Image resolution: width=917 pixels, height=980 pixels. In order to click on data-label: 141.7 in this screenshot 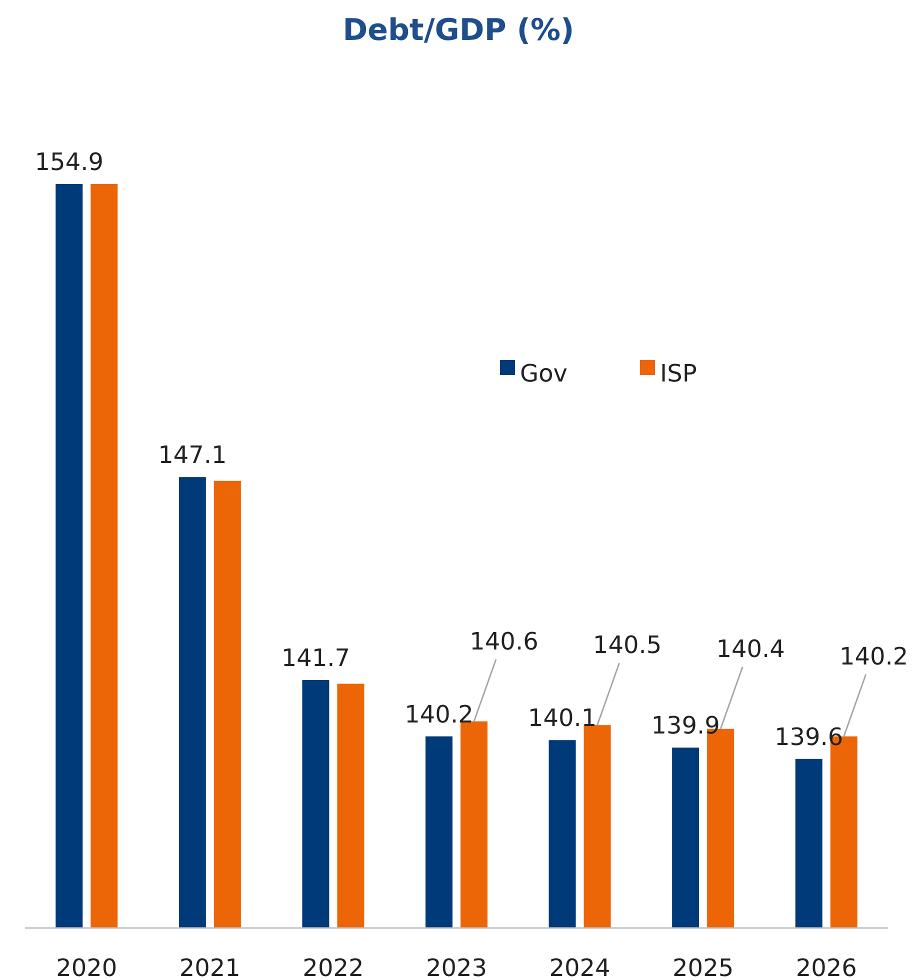, I will do `click(315, 658)`.